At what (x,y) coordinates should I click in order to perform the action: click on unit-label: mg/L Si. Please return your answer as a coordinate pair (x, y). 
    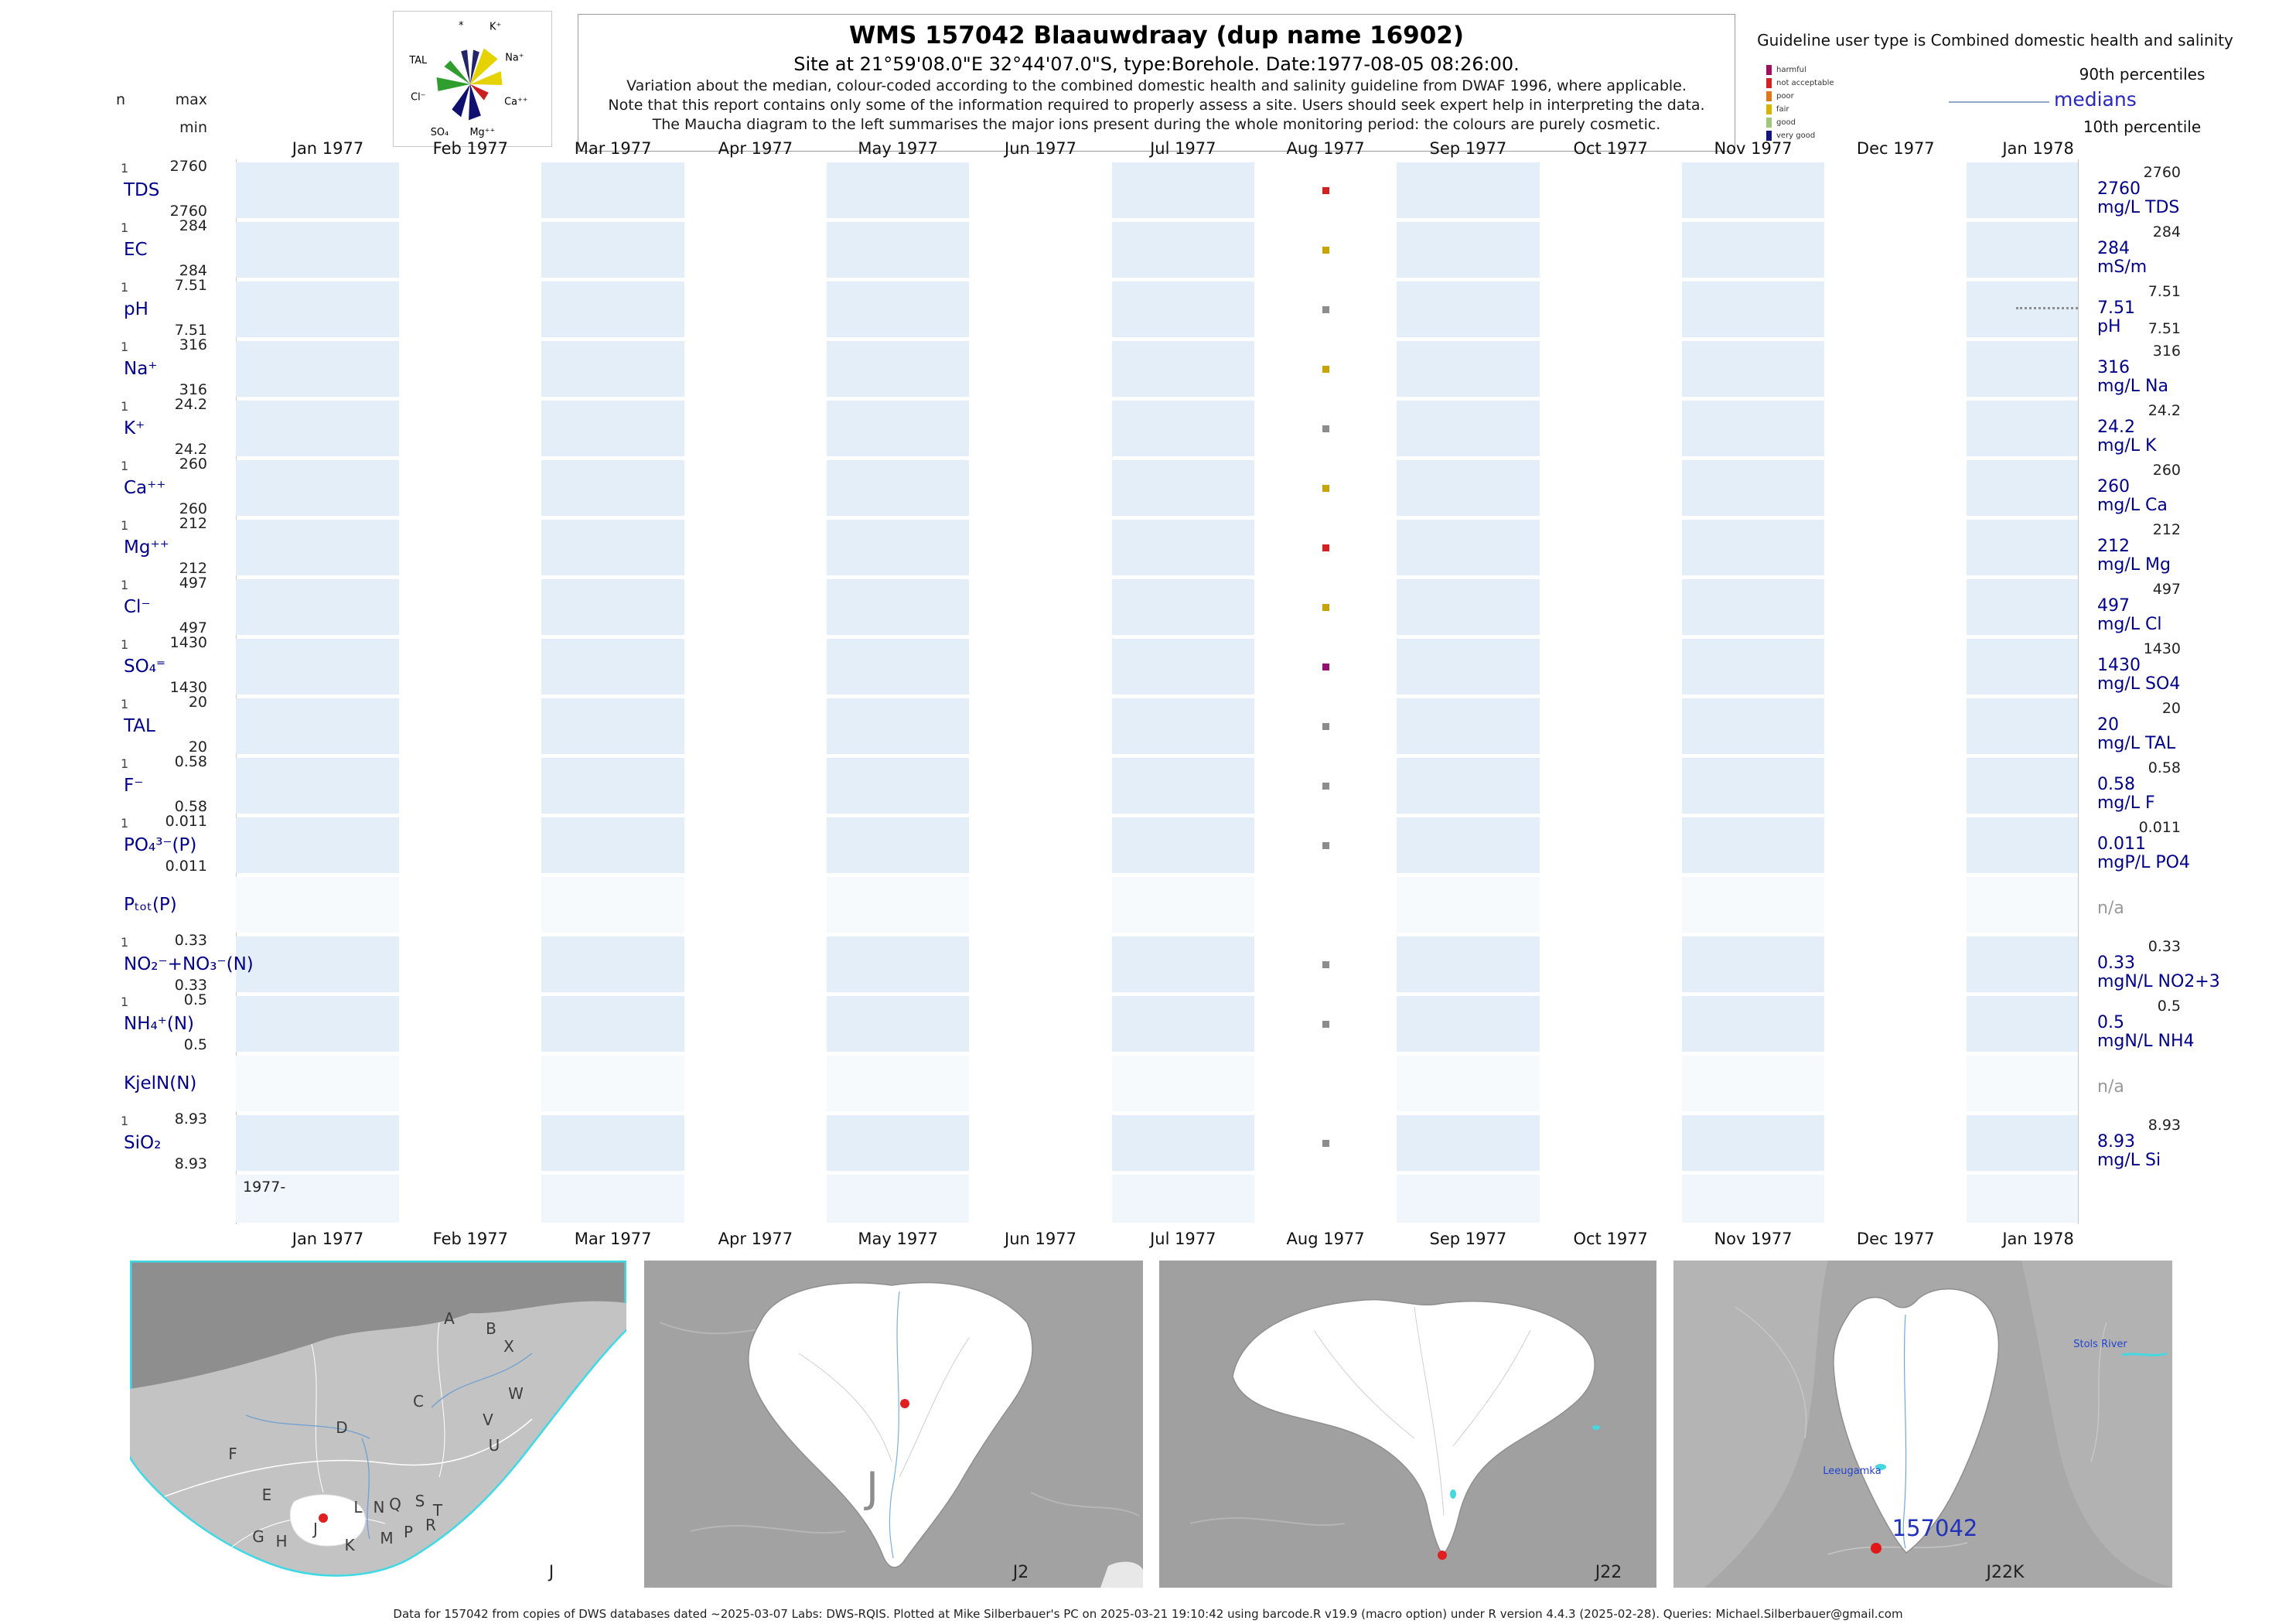
    Looking at the image, I should click on (2129, 1160).